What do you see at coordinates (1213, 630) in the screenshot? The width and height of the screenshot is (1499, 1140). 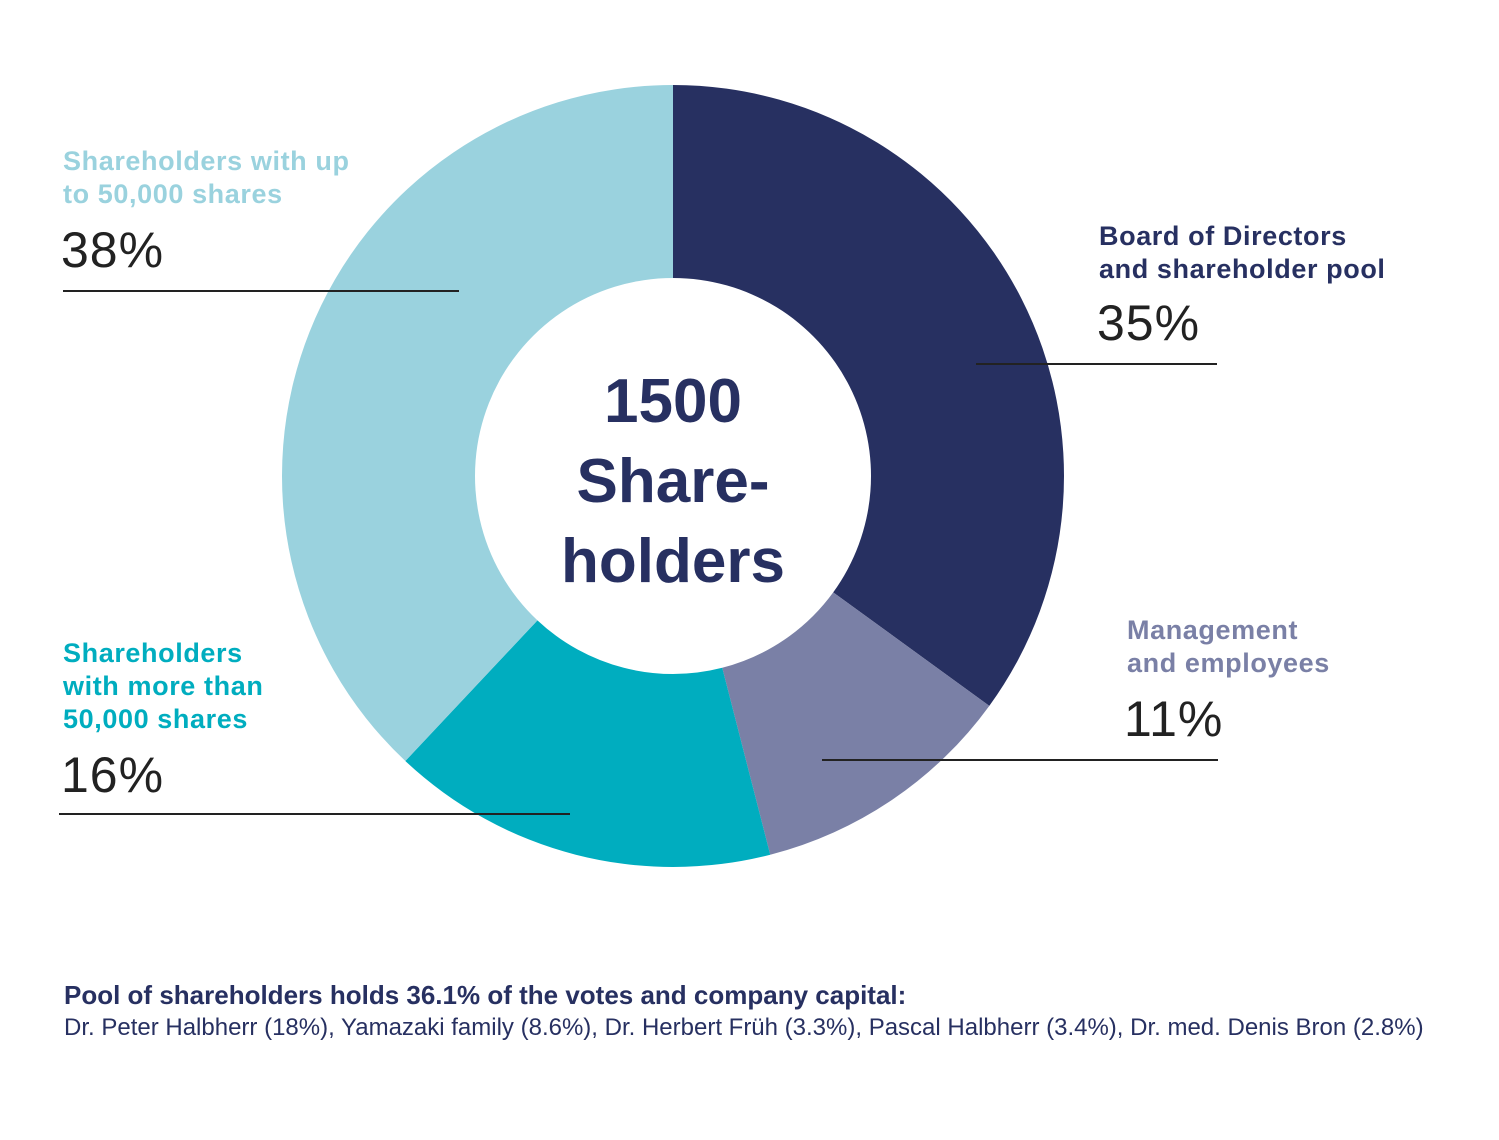 I see `label-management-line1: Management` at bounding box center [1213, 630].